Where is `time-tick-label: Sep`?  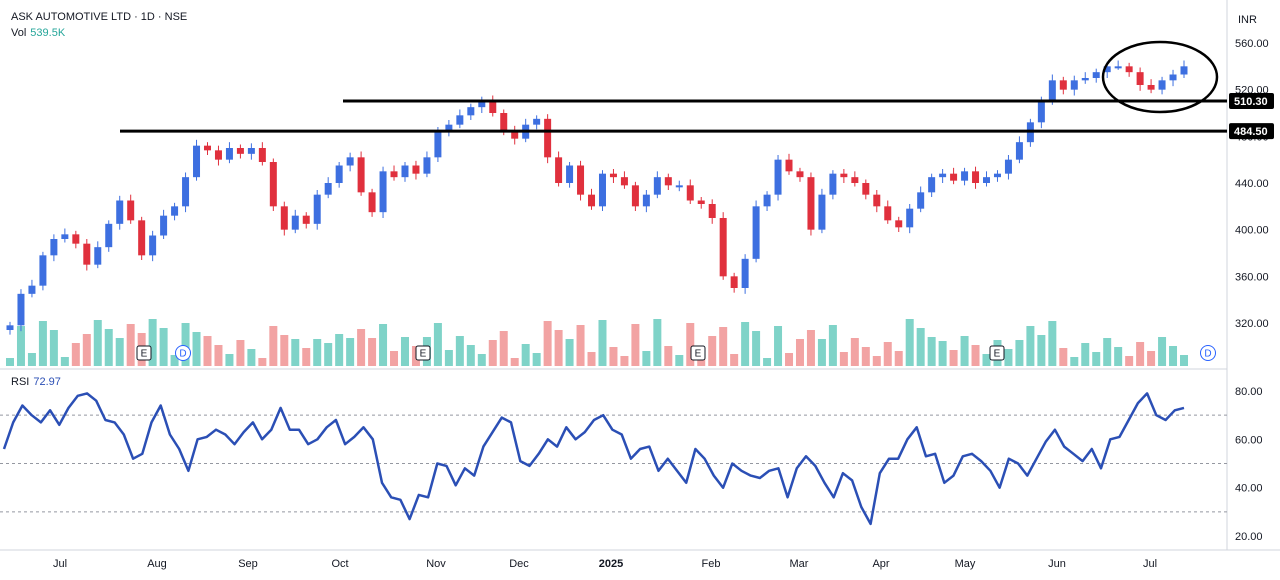
time-tick-label: Sep is located at coordinates (248, 564).